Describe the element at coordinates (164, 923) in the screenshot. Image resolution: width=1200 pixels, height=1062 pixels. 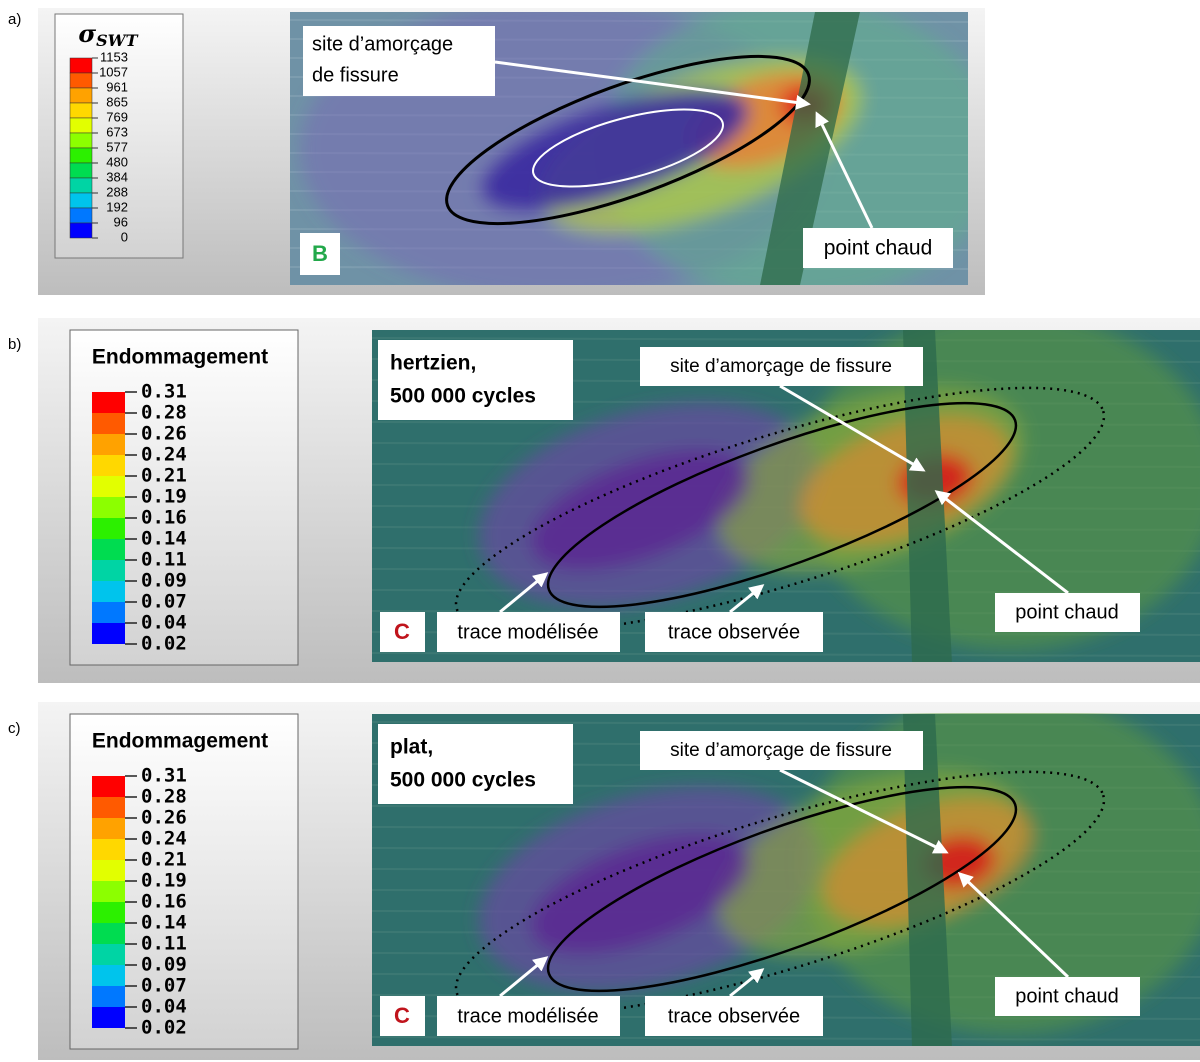
I see `legend-value: 0.14` at that location.